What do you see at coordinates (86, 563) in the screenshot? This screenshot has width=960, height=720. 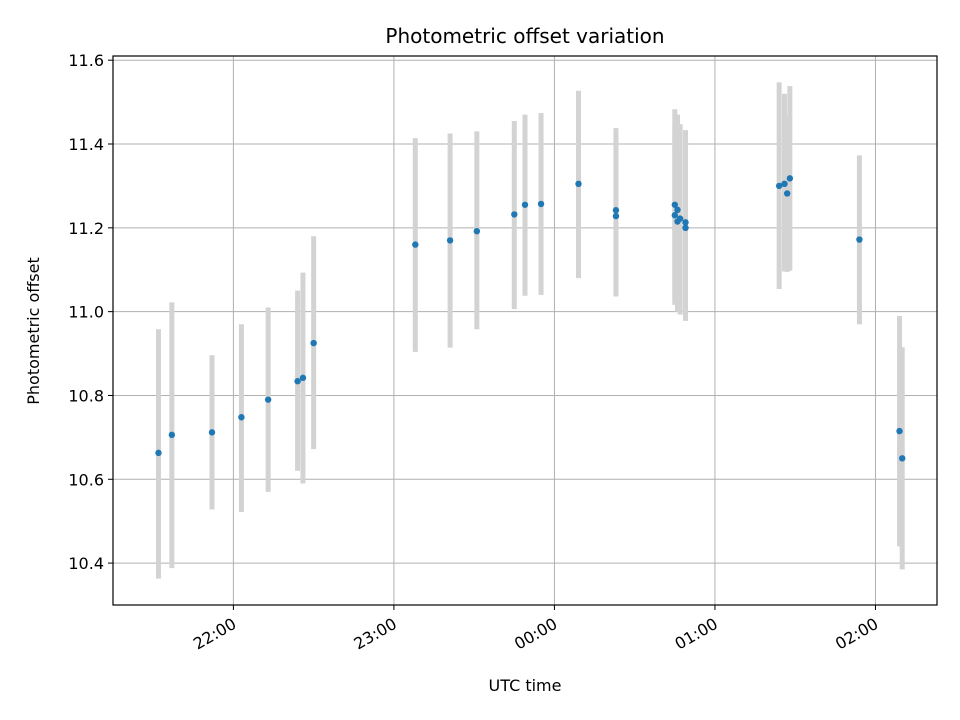 I see `y-tick-label: 10.4` at bounding box center [86, 563].